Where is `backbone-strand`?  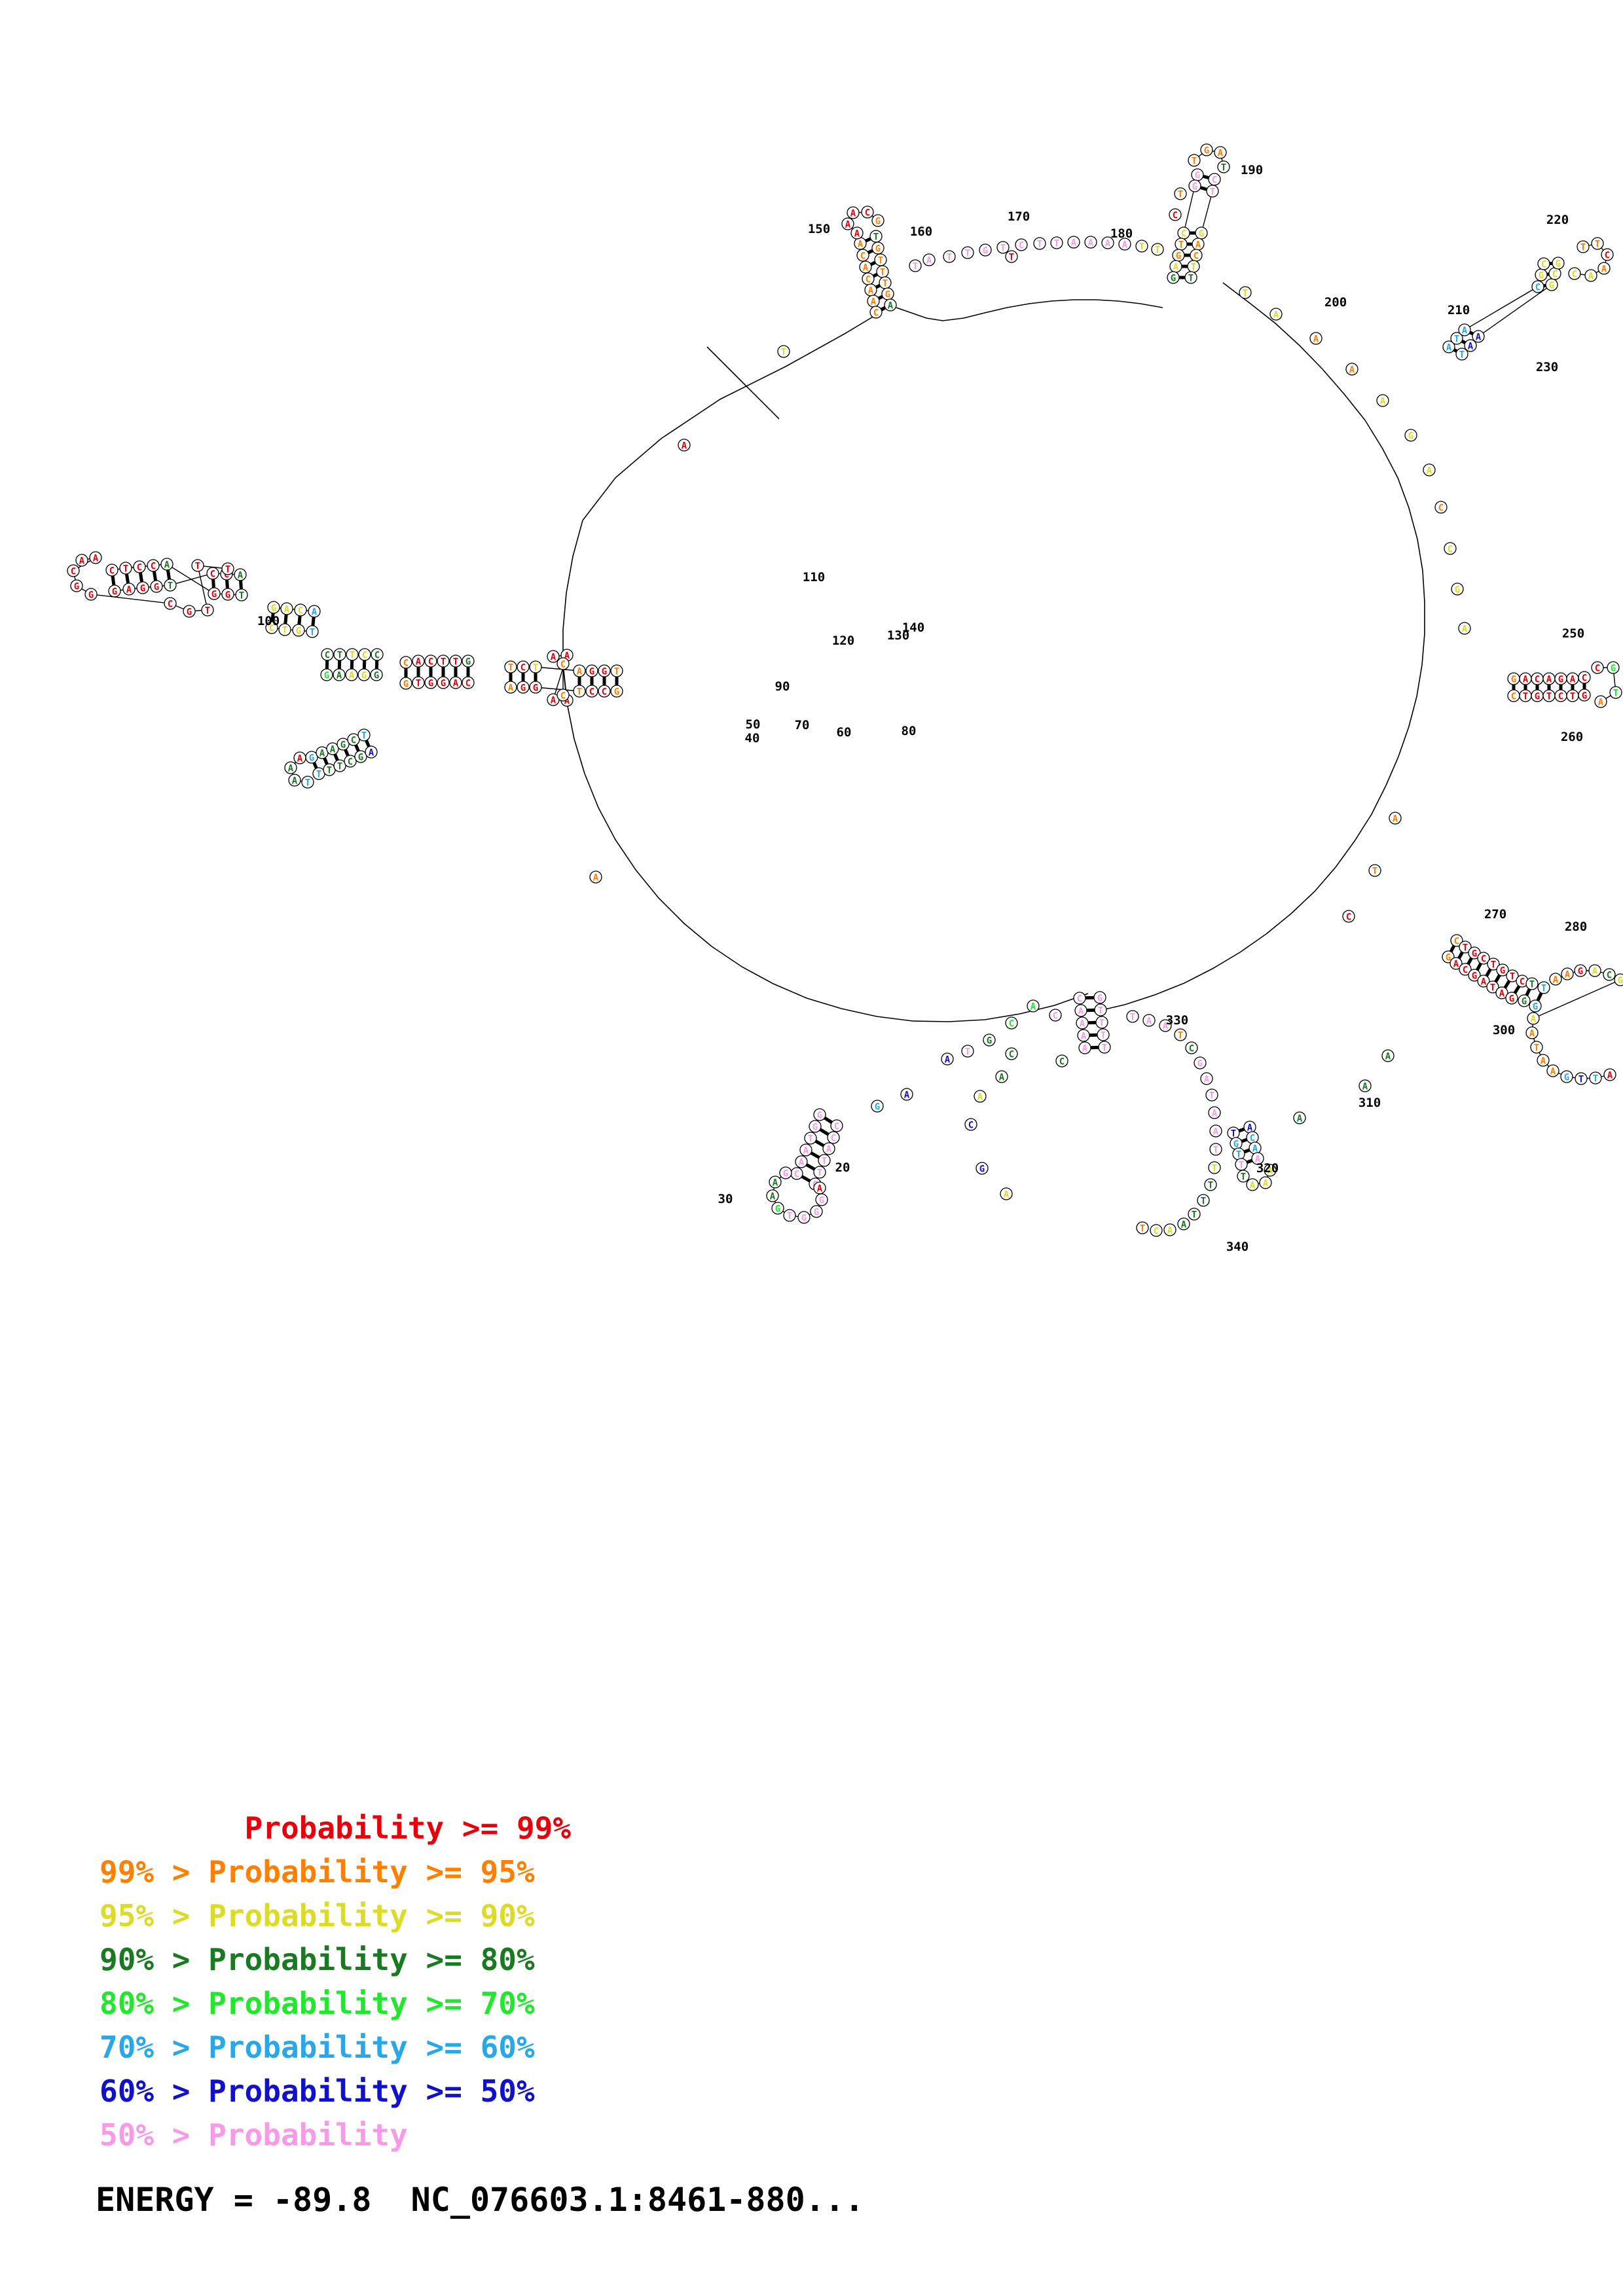 backbone-strand is located at coordinates (743, 383).